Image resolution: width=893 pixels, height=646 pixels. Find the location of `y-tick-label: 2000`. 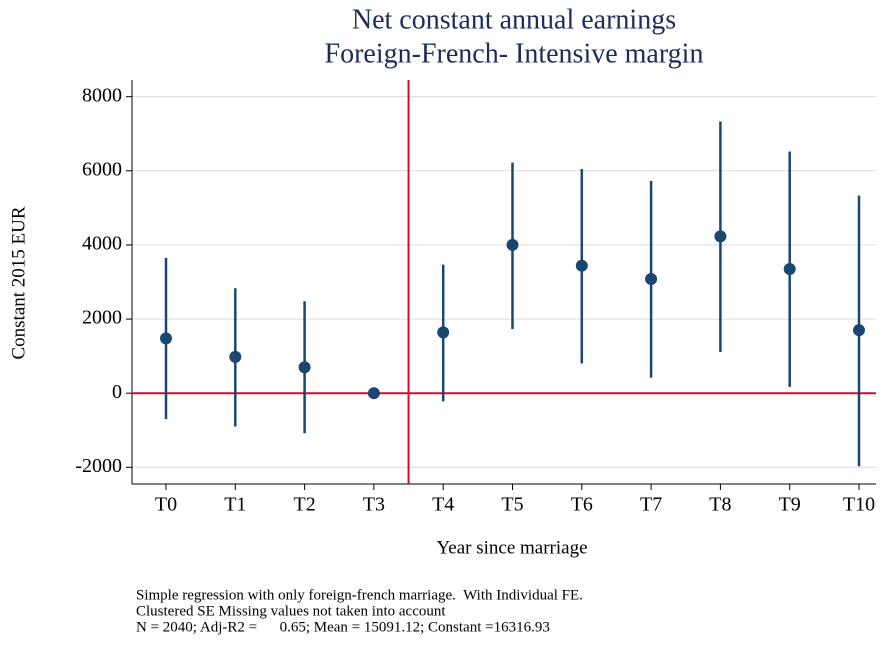

y-tick-label: 2000 is located at coordinates (102, 318).